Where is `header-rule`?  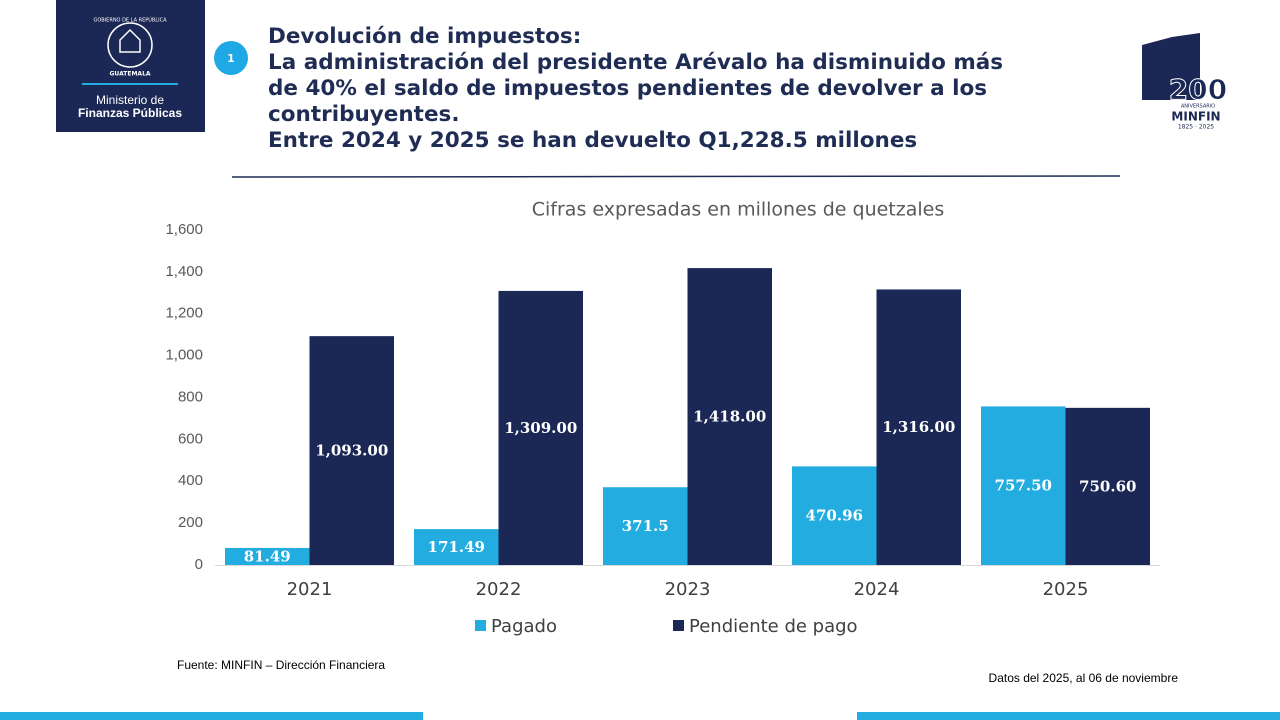
header-rule is located at coordinates (676, 176).